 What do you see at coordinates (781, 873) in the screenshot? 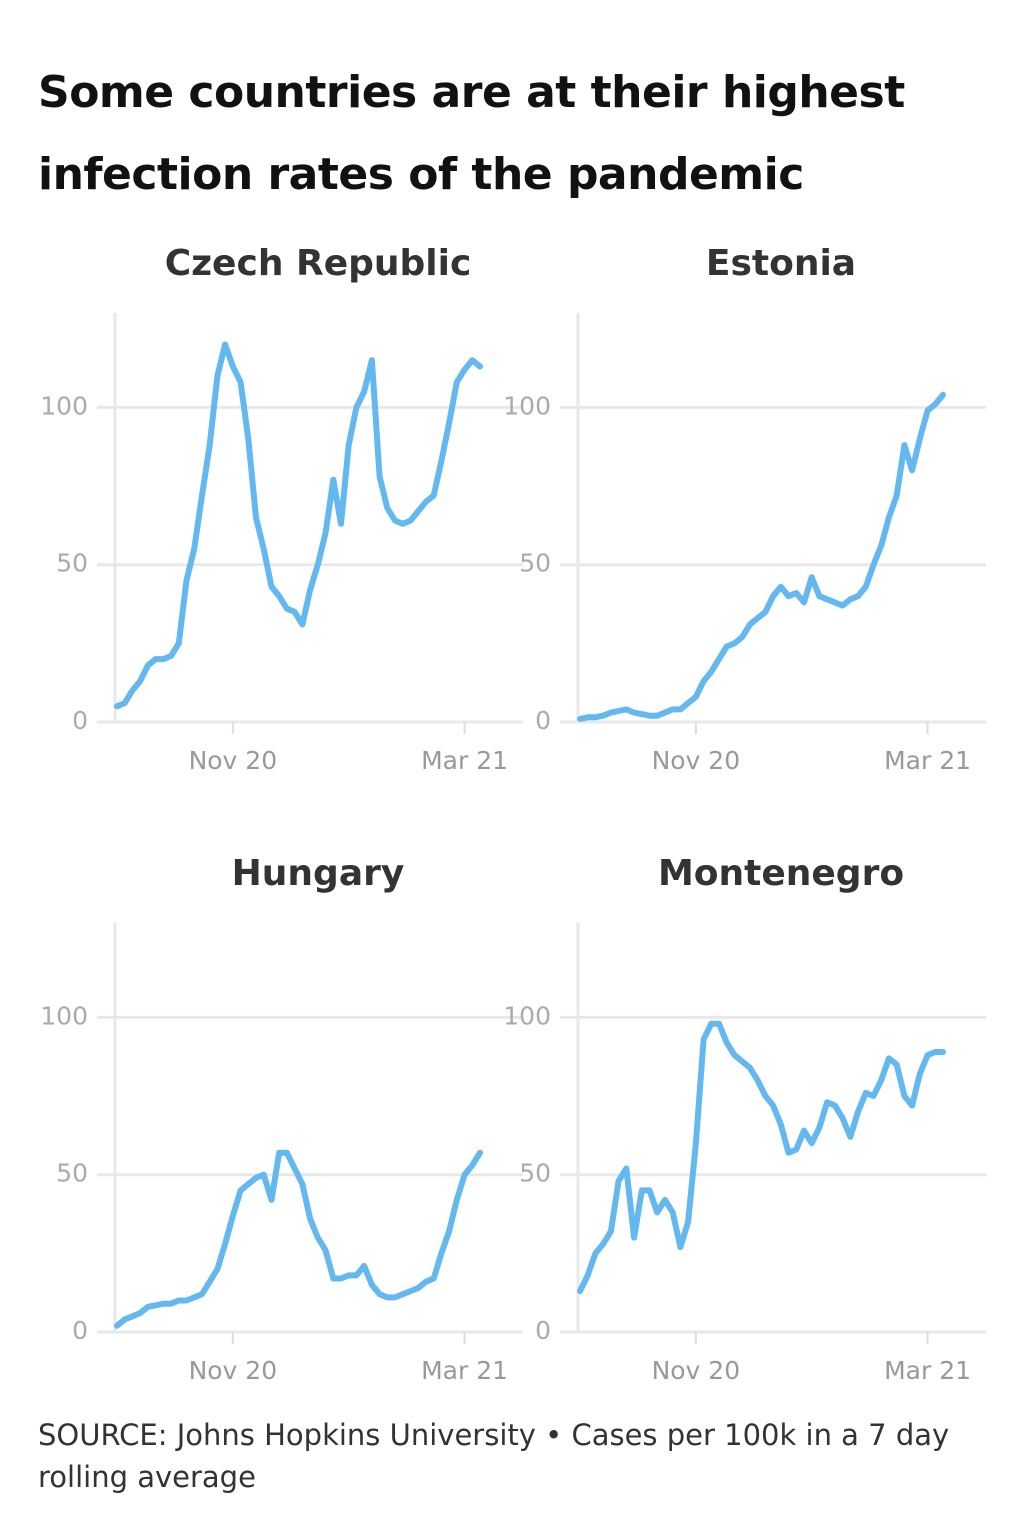
I see `panel-title: Montenegro` at bounding box center [781, 873].